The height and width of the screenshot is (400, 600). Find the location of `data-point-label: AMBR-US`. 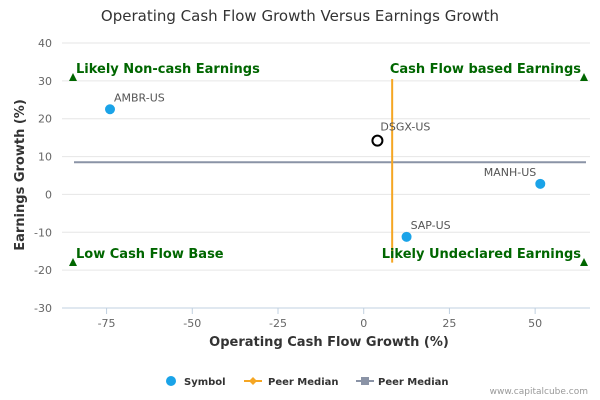

data-point-label: AMBR-US is located at coordinates (139, 97).